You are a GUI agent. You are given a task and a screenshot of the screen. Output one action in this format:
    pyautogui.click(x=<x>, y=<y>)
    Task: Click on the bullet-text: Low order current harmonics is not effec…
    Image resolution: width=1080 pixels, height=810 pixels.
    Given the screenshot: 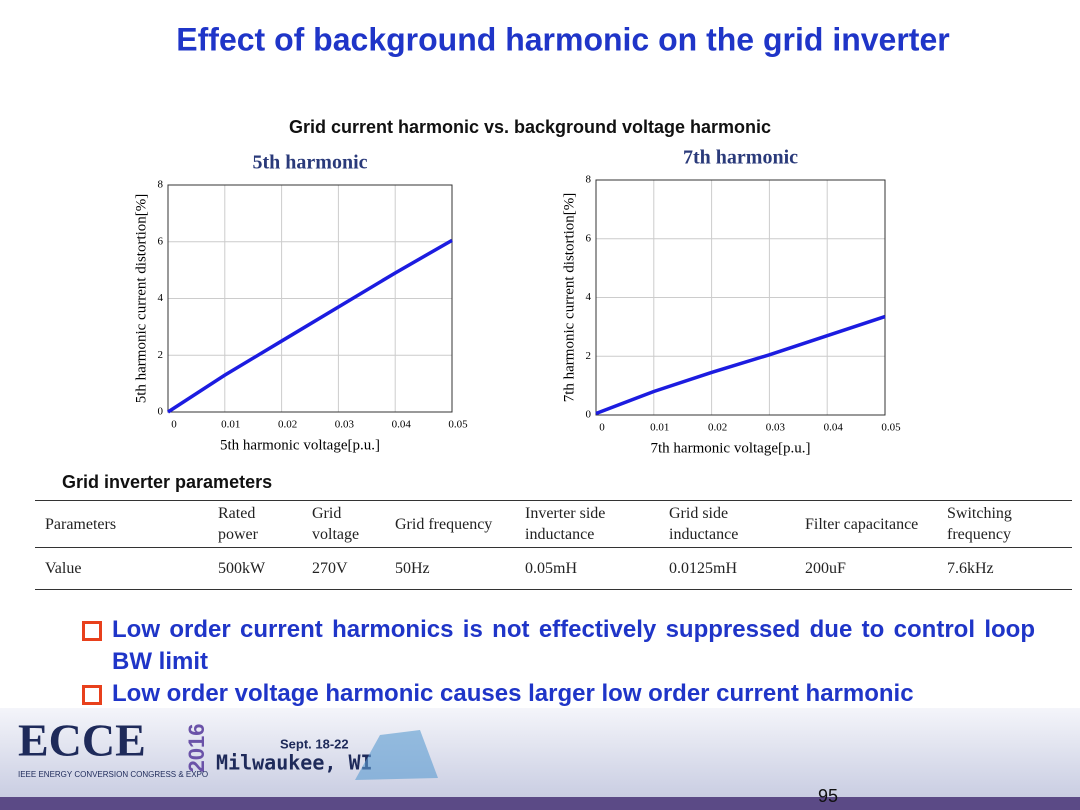 What is the action you would take?
    pyautogui.click(x=573, y=645)
    